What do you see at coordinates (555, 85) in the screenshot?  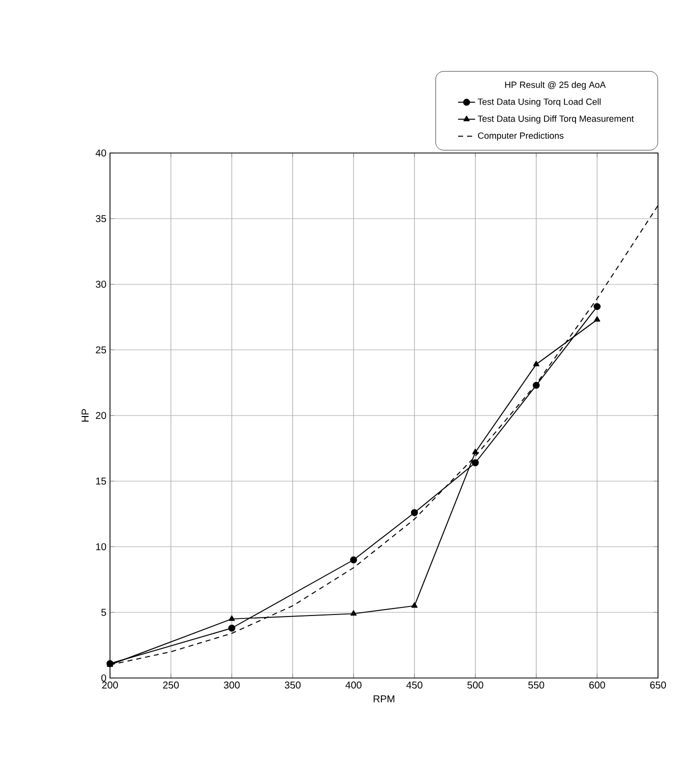 I see `legend-title: HP Result @ 25 deg AoA` at bounding box center [555, 85].